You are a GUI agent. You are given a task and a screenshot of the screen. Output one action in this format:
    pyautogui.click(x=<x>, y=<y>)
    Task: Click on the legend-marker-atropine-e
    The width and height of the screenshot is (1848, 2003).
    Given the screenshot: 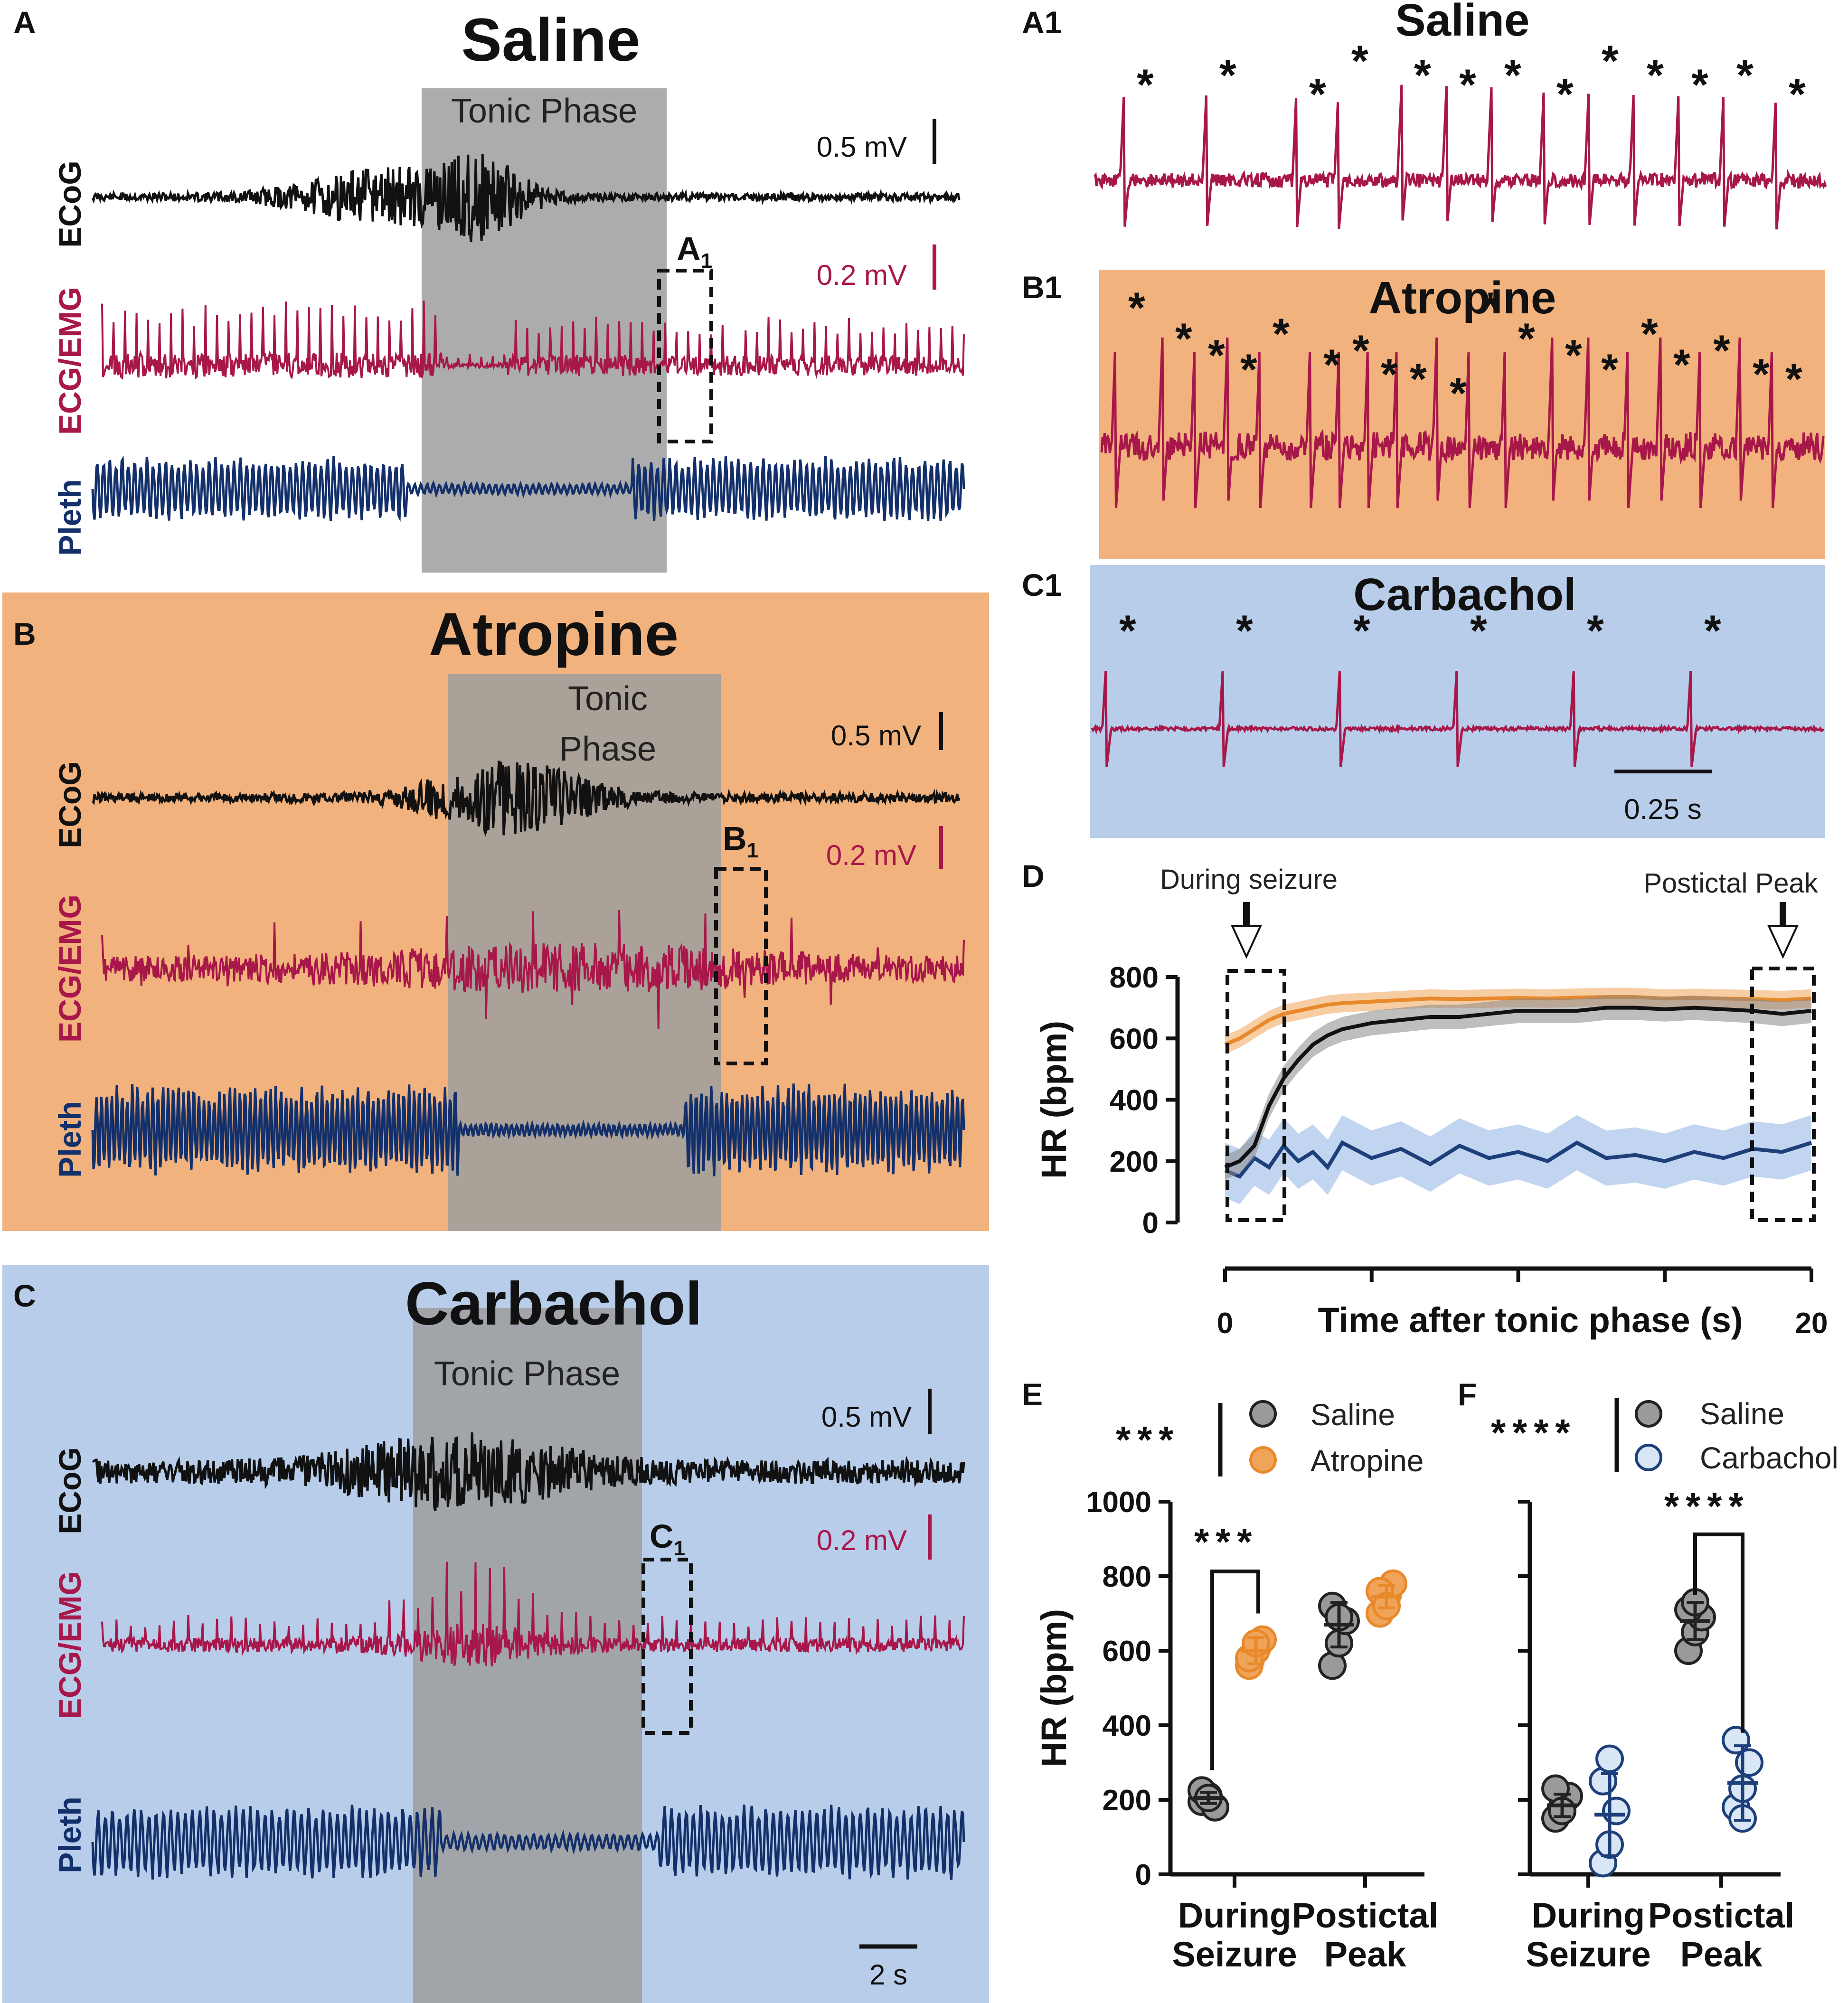 What is the action you would take?
    pyautogui.click(x=1263, y=1460)
    